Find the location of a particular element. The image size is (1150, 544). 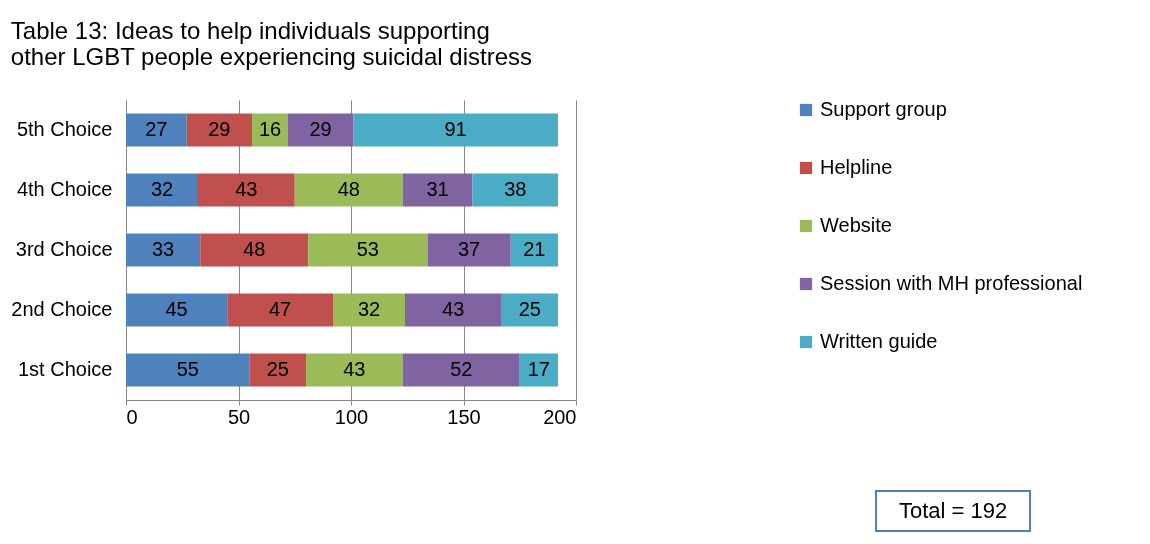

data-label: 45 is located at coordinates (176, 309).